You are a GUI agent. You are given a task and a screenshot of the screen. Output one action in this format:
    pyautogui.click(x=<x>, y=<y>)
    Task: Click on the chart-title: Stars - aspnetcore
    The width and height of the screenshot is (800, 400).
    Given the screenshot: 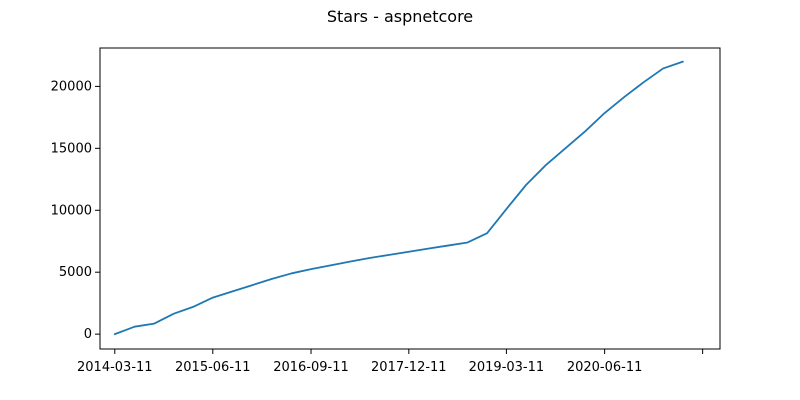 What is the action you would take?
    pyautogui.click(x=400, y=16)
    